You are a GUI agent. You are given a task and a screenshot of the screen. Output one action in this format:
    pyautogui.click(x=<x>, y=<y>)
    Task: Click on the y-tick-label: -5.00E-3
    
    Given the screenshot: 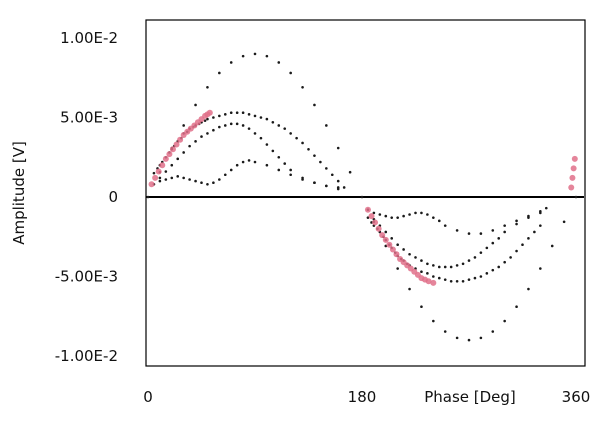 What is the action you would take?
    pyautogui.click(x=86, y=277)
    